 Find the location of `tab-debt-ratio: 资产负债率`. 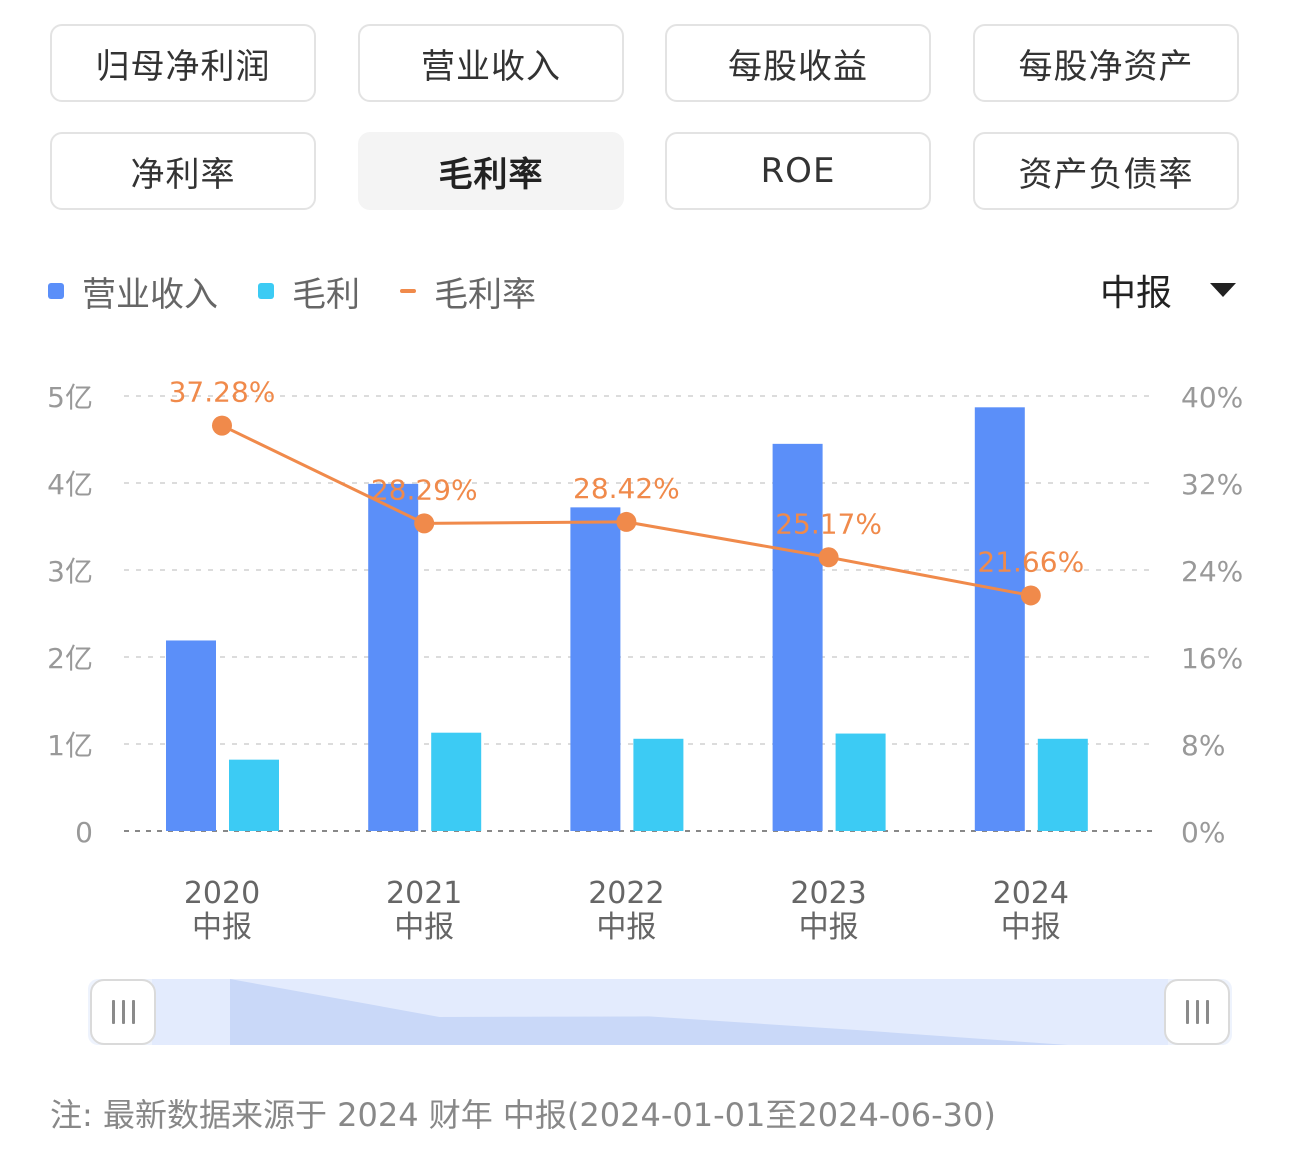

tab-debt-ratio: 资产负债率 is located at coordinates (1106, 171).